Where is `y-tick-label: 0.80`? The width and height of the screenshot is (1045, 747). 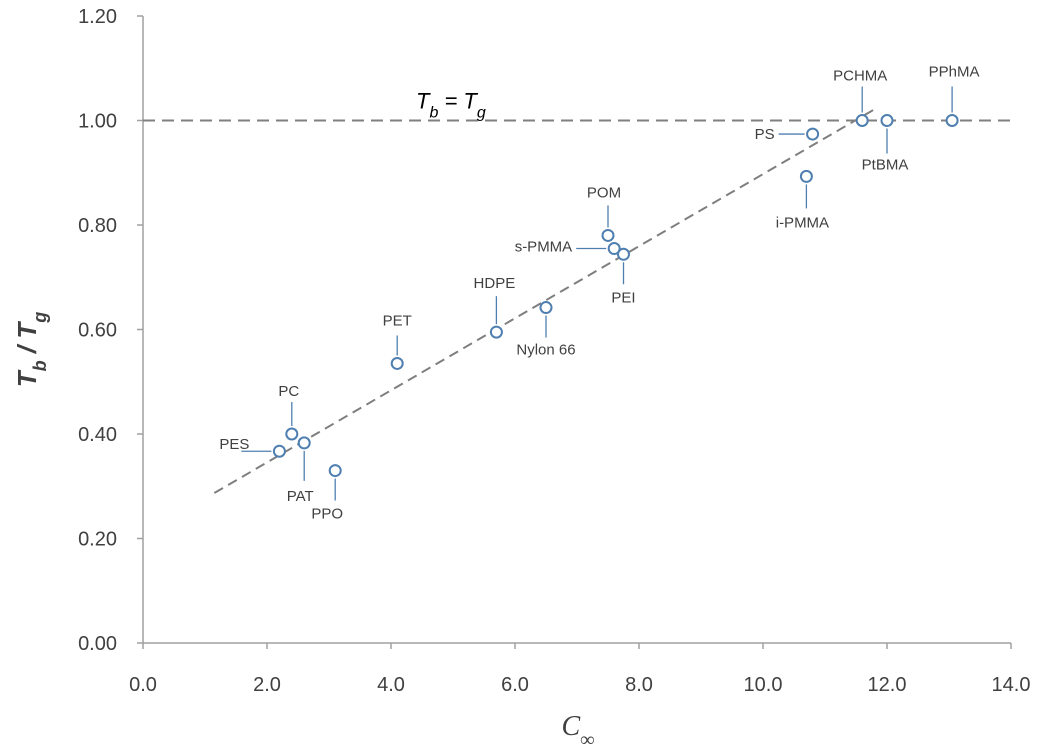
y-tick-label: 0.80 is located at coordinates (97, 226).